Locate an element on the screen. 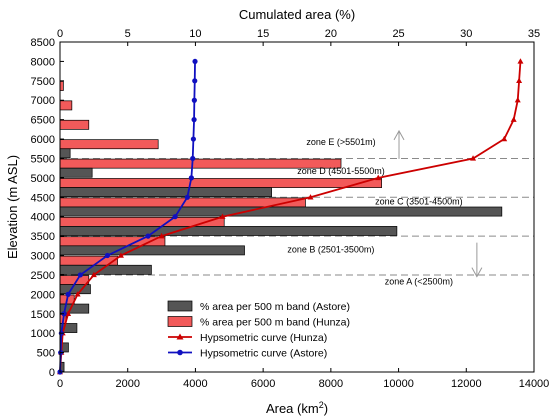 This screenshot has width=550, height=420. zone-label: zone A (<2500m) is located at coordinates (419, 282).